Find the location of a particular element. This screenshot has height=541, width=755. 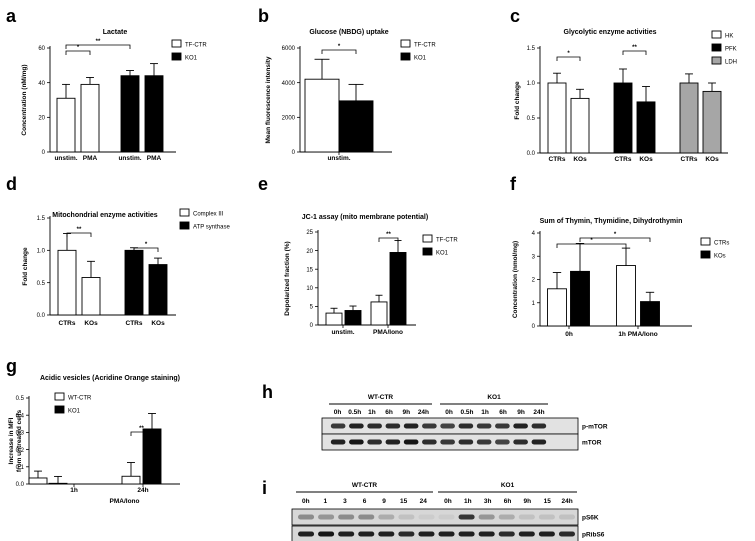

y-axis-label: Depolarized fraction (%) is located at coordinates (287, 278).